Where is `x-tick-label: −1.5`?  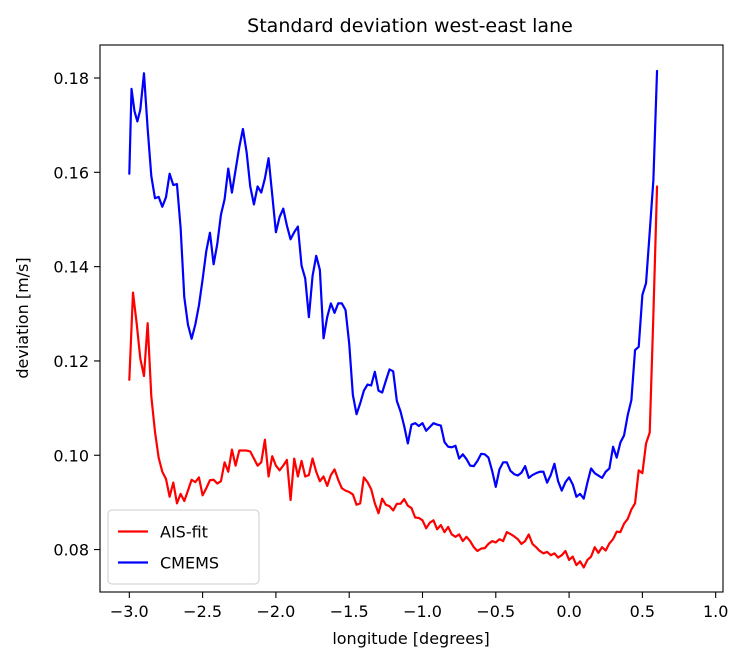 x-tick-label: −1.5 is located at coordinates (349, 611).